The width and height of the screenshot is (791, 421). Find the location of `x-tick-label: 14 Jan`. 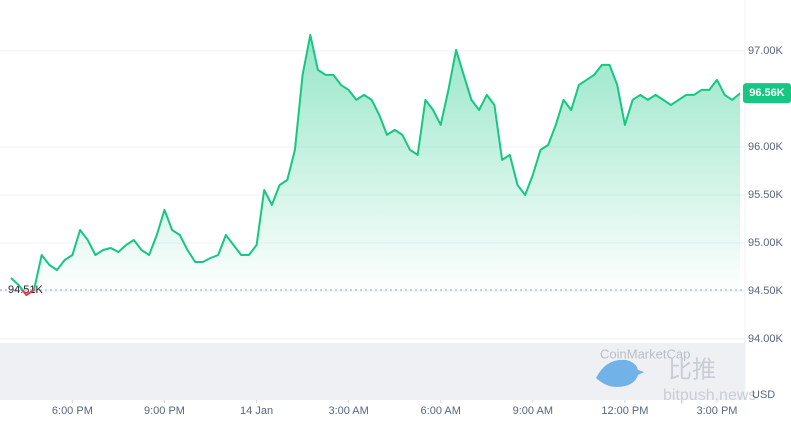

x-tick-label: 14 Jan is located at coordinates (256, 411).